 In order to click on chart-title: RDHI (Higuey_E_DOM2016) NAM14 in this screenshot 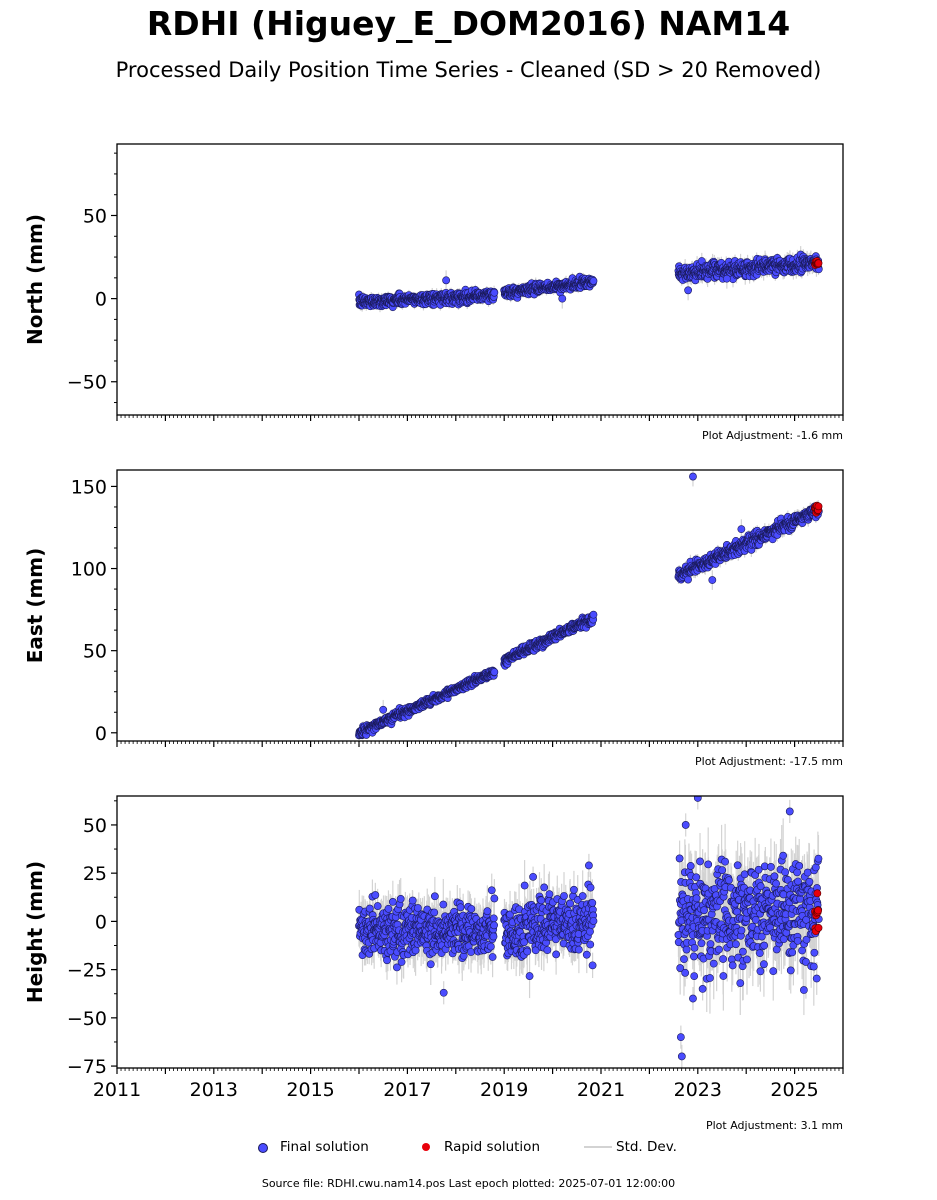, I will do `click(468, 23)`.